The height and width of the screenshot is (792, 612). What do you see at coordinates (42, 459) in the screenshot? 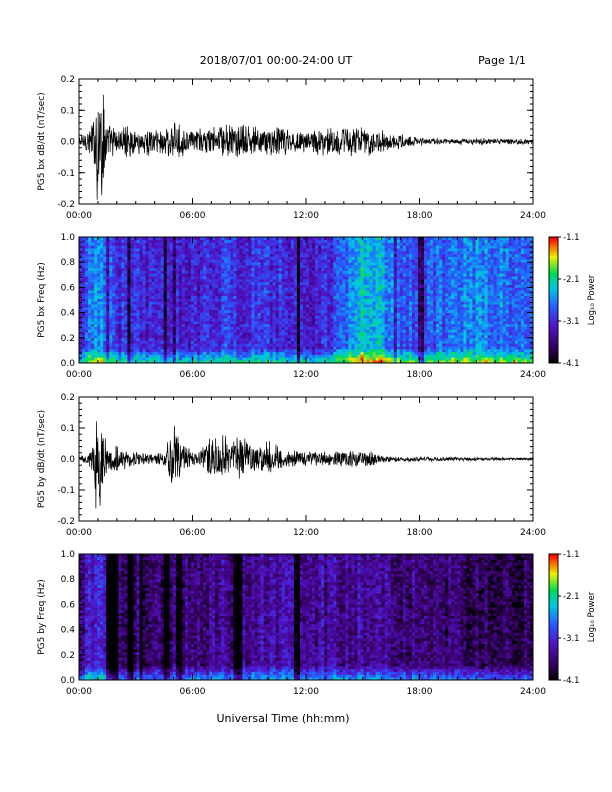
I see `y-axis-label: PG5 by dB/dt (nT/sec)` at bounding box center [42, 459].